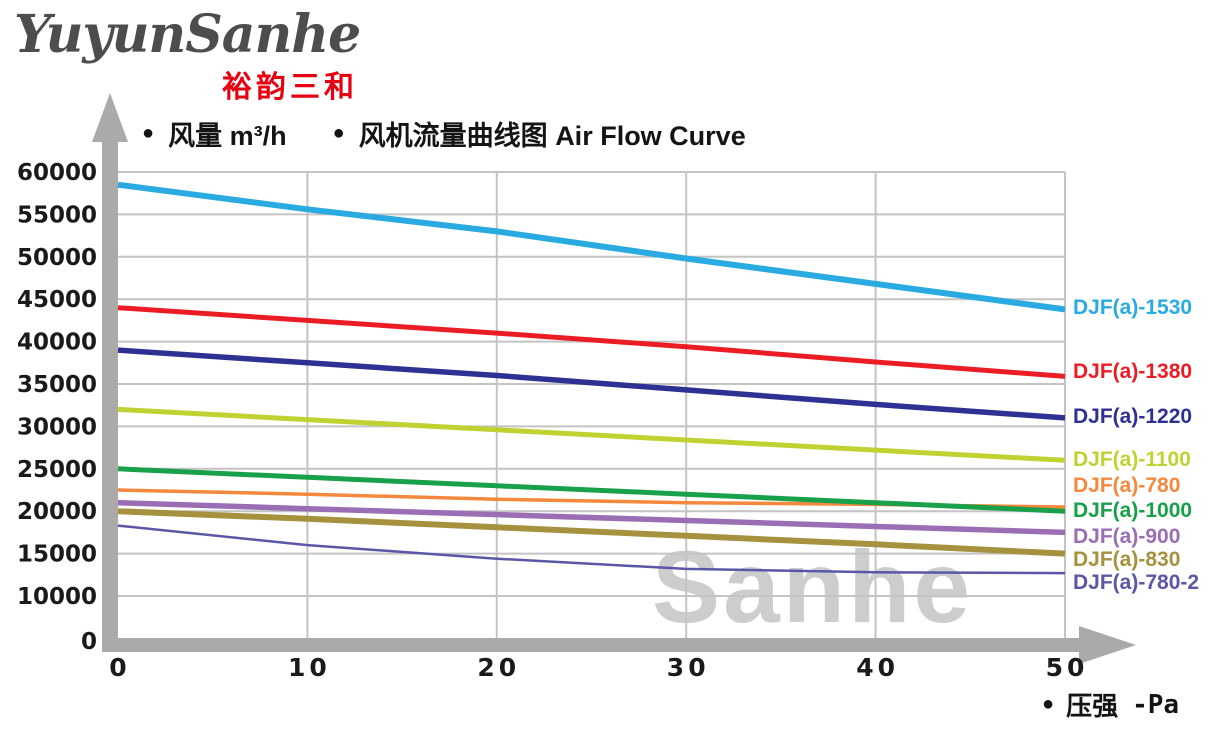  I want to click on y-tick-label: 50000, so click(57, 258).